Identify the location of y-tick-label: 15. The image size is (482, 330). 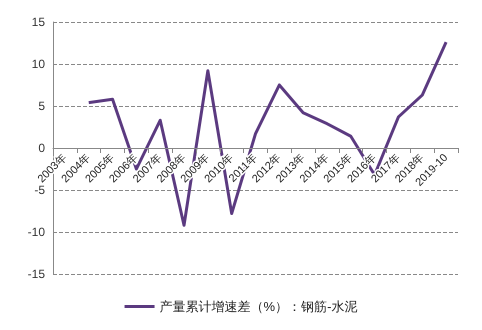
(39, 22).